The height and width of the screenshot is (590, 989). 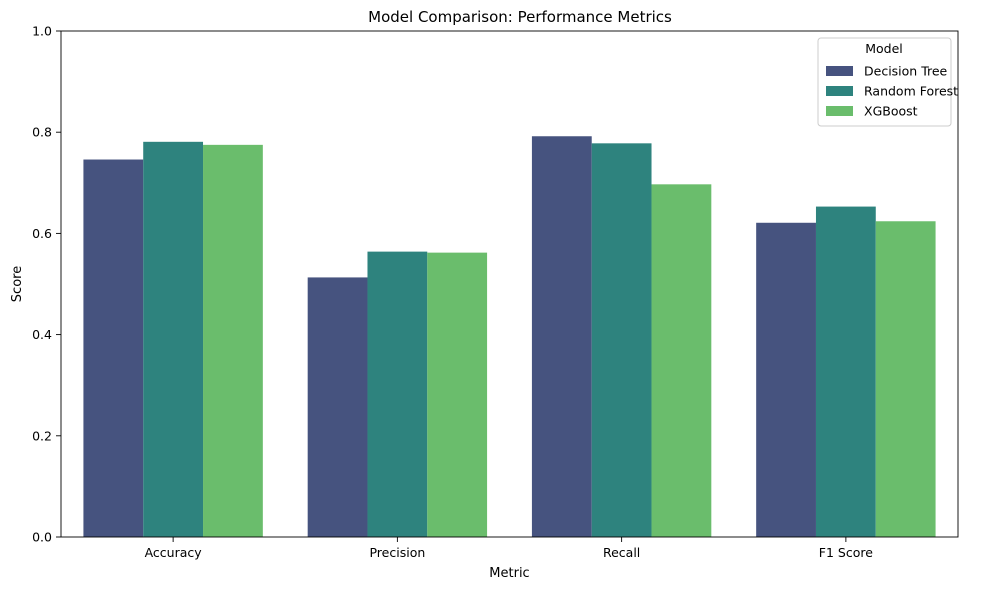 What do you see at coordinates (42, 31) in the screenshot?
I see `y-tick-label: 1.0` at bounding box center [42, 31].